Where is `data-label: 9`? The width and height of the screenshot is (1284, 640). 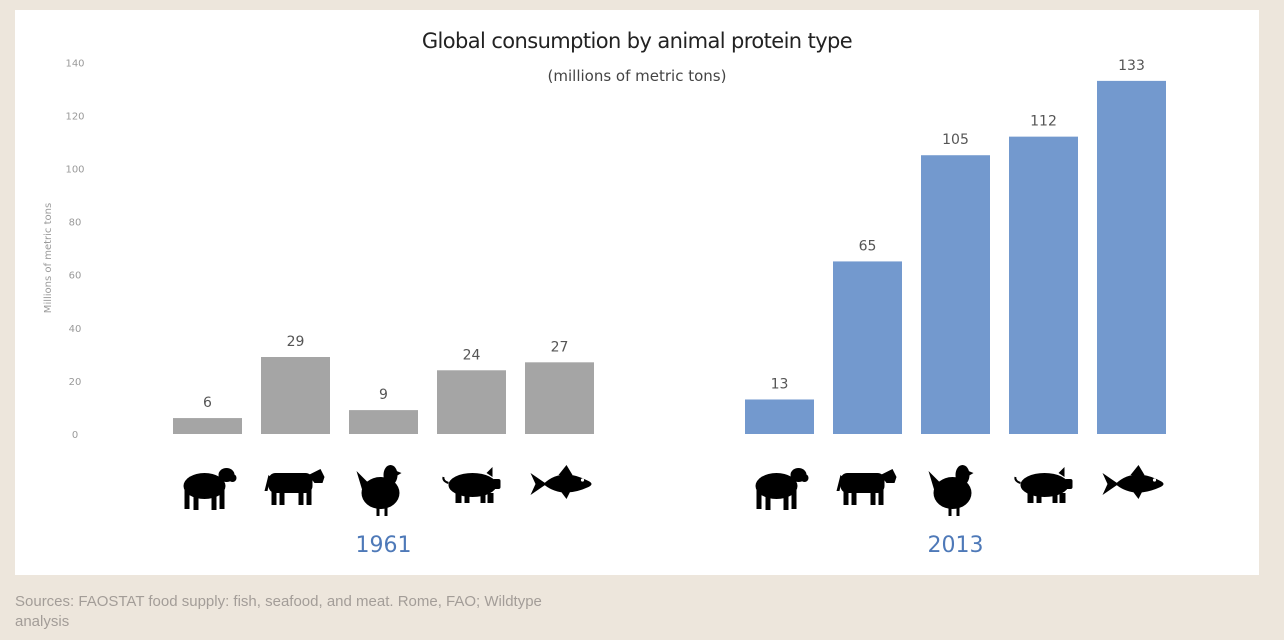 data-label: 9 is located at coordinates (383, 395).